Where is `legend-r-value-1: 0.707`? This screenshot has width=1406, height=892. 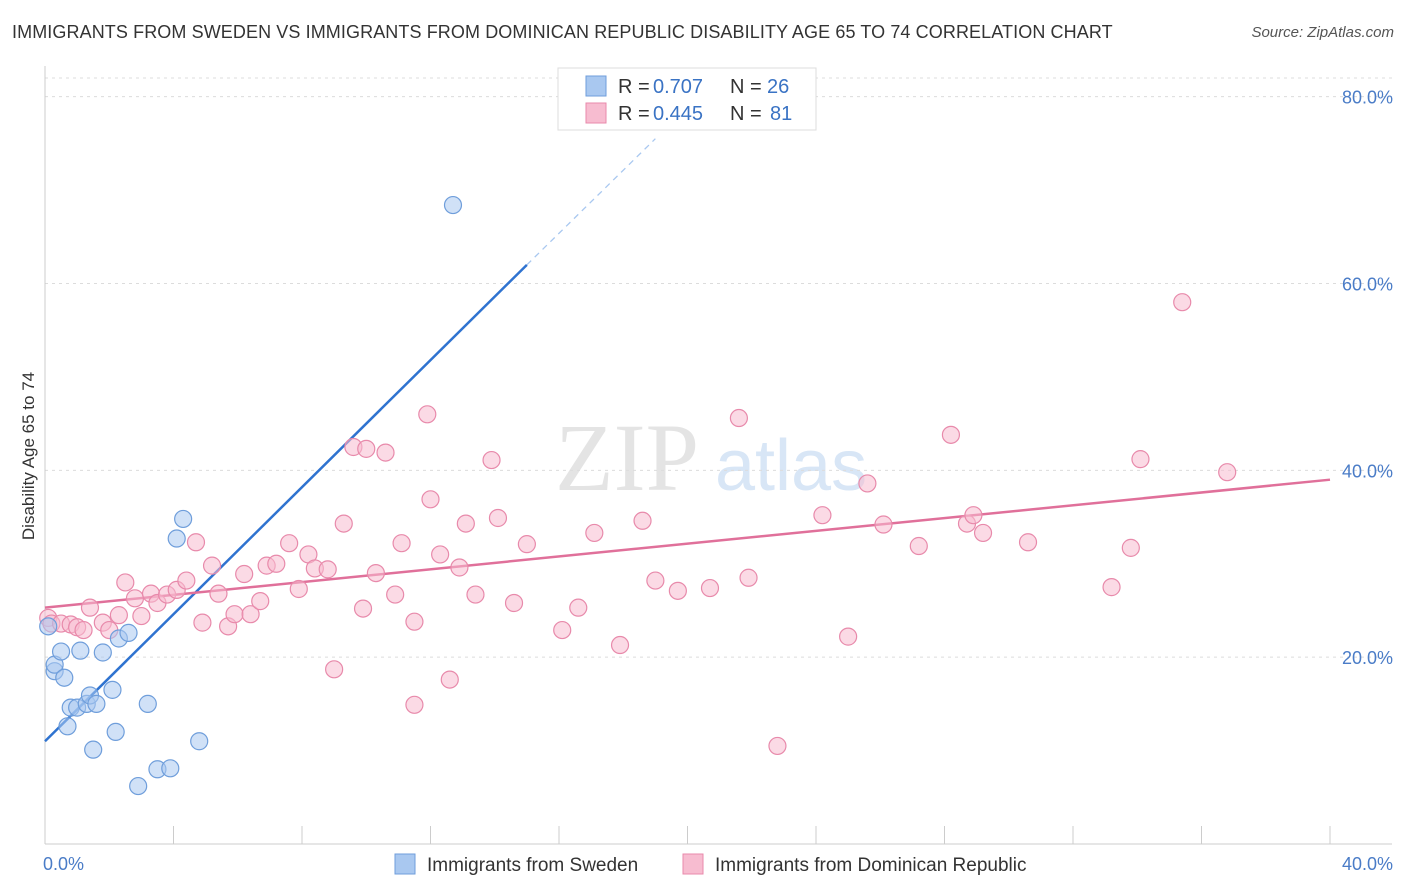
legend-r-value-1: 0.707 is located at coordinates (678, 87).